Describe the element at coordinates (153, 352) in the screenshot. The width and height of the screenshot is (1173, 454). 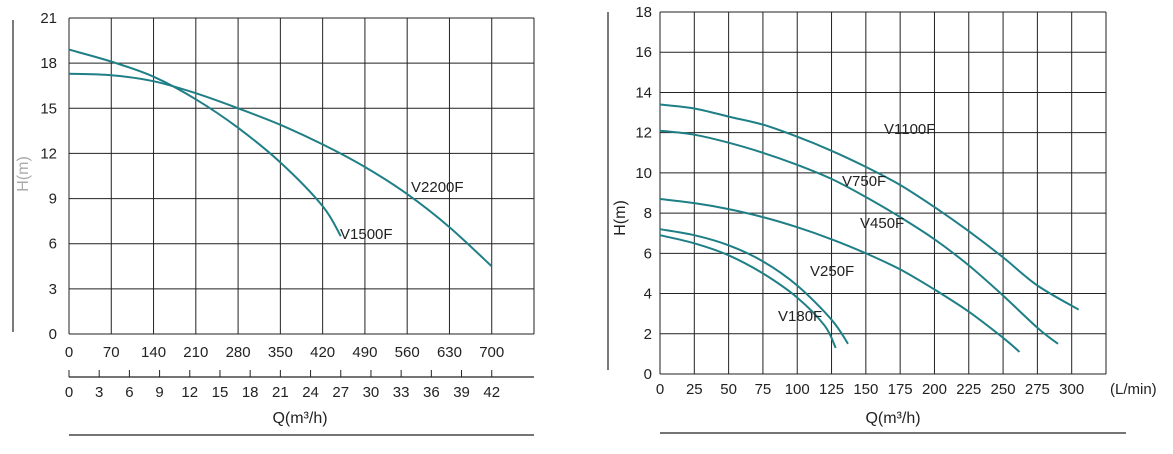
I see `left-x-tick-label-lmin: 140` at that location.